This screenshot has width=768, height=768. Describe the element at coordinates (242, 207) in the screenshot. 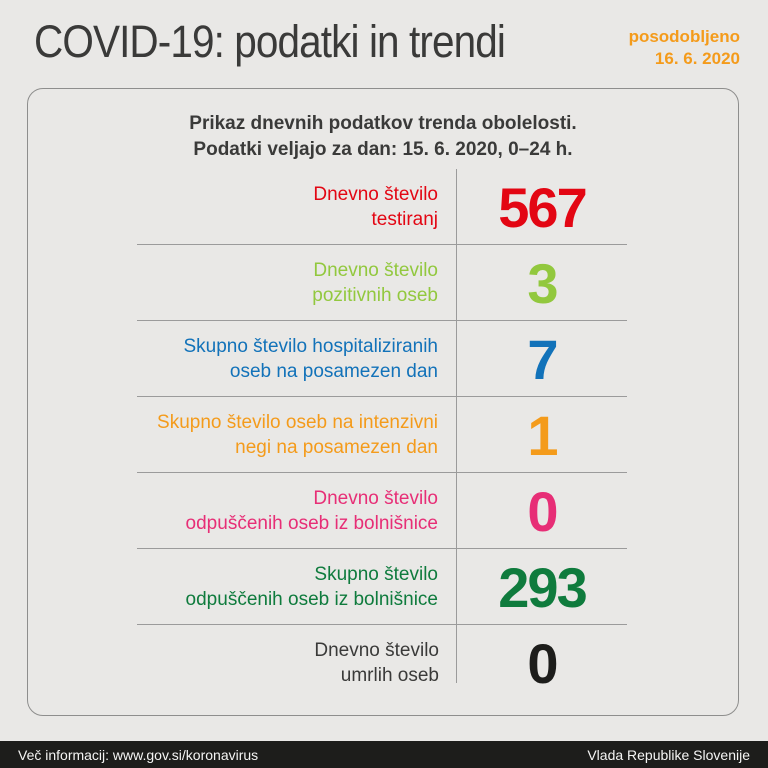

I see `row-label: Dnevno število testiranj` at that location.